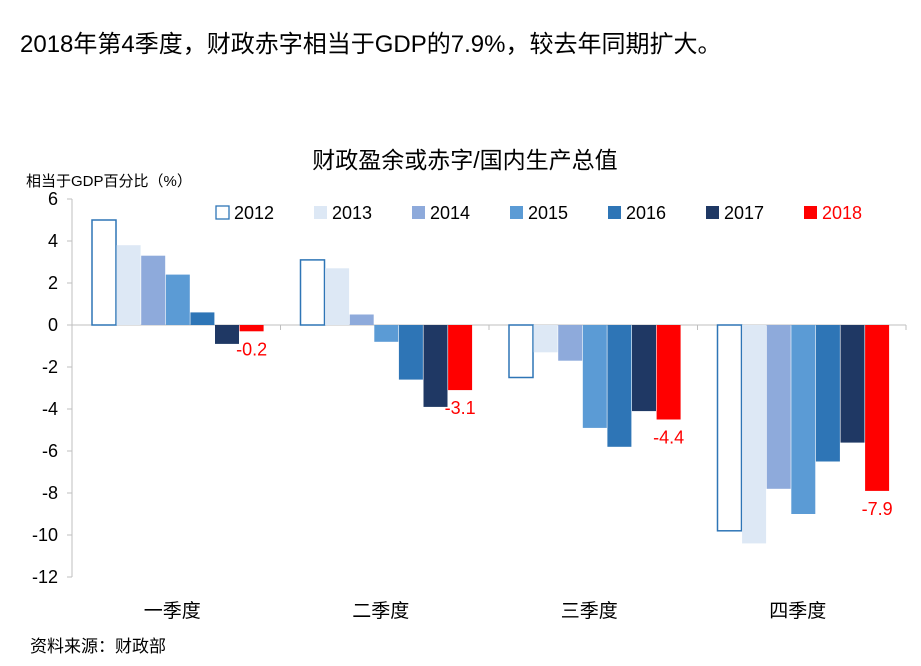  I want to click on y-tick-label: 4, so click(53, 241).